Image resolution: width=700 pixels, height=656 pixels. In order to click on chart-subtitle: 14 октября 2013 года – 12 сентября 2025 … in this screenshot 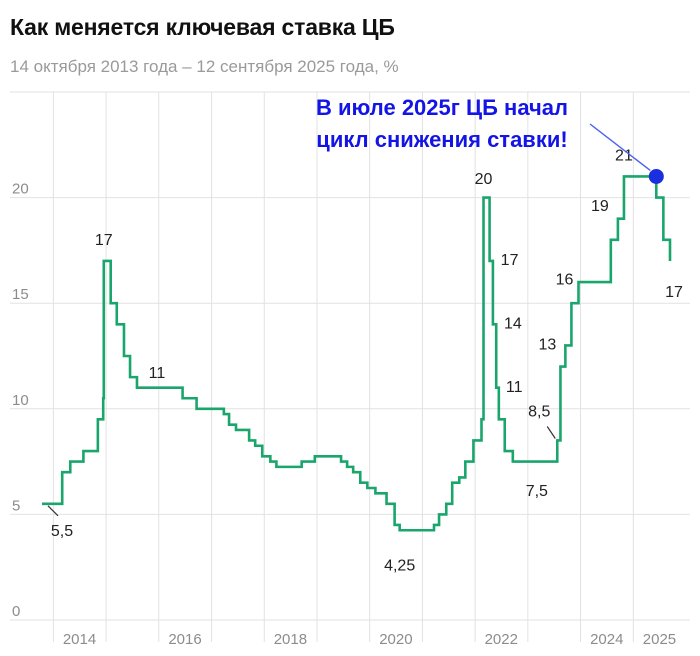, I will do `click(204, 66)`.